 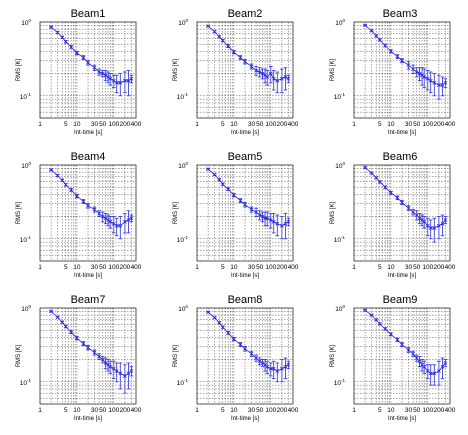 What do you see at coordinates (409, 410) in the screenshot?
I see `x-tick-label: 30` at bounding box center [409, 410].